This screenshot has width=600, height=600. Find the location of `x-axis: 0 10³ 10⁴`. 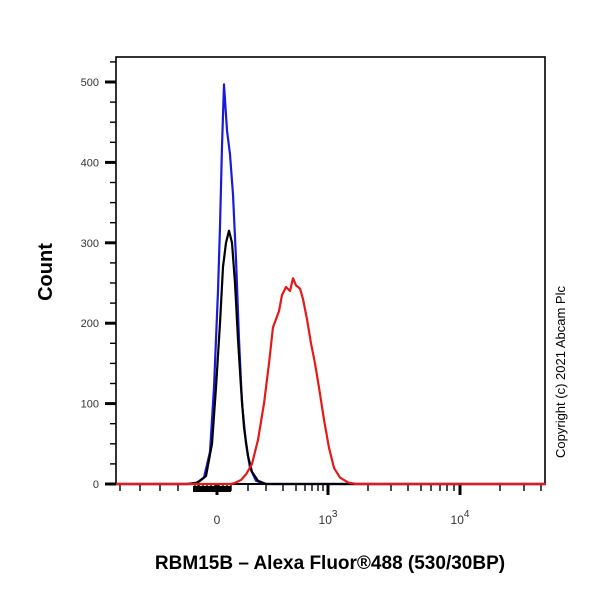

x-axis: 0 10³ 10⁴ is located at coordinates (330, 505).